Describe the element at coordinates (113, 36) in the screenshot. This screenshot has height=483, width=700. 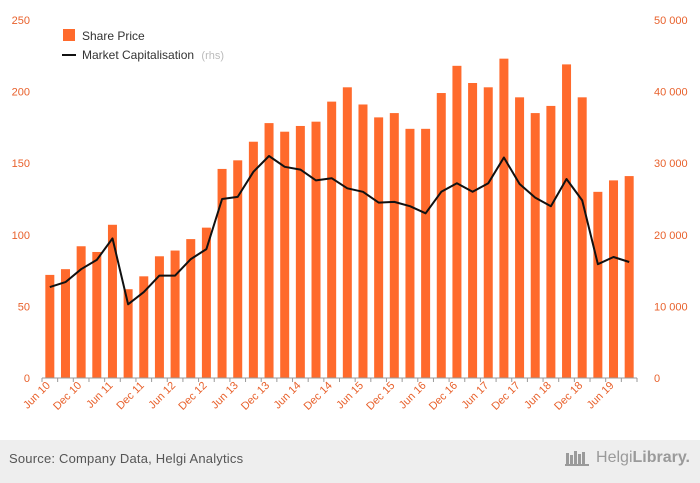
I see `legend-label-share-price: Share Price` at that location.